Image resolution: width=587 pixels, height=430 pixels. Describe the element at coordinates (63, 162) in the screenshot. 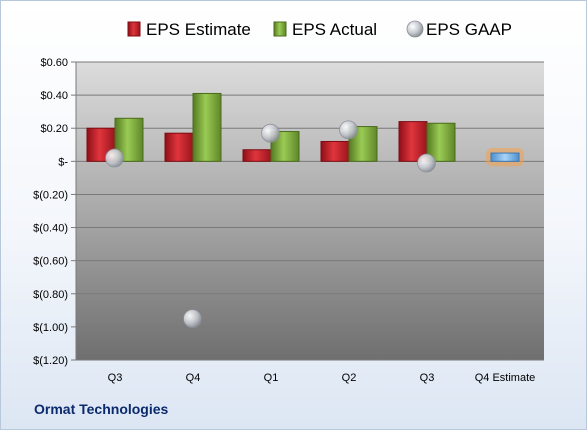

I see `y-tick-label: $-` at that location.